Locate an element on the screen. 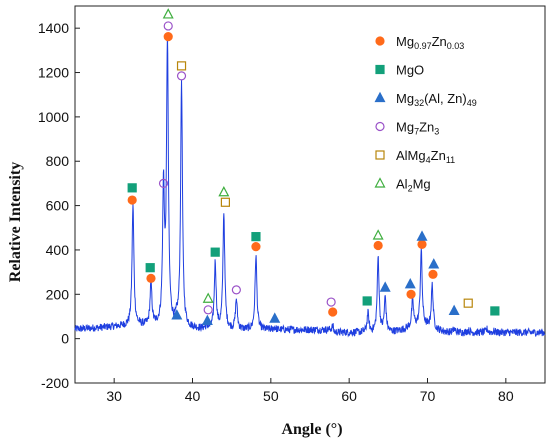 The image size is (550, 443). legend-marker-mg7zn3 is located at coordinates (380, 126).